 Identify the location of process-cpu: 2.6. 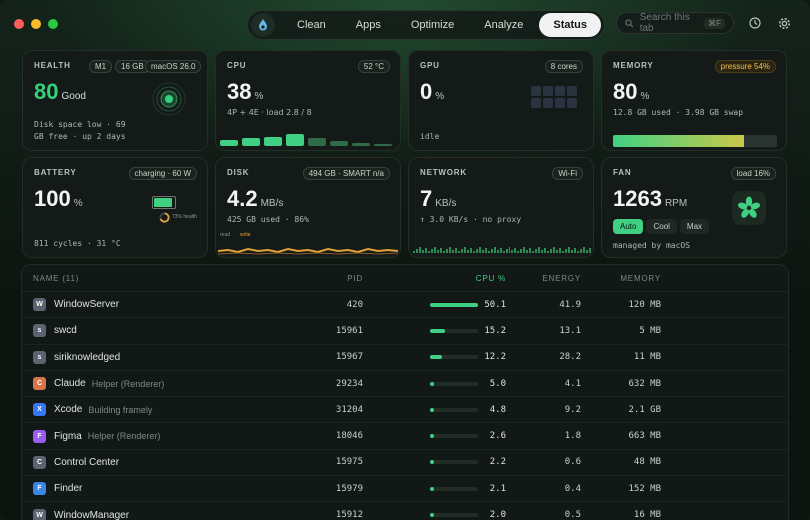
(497, 436).